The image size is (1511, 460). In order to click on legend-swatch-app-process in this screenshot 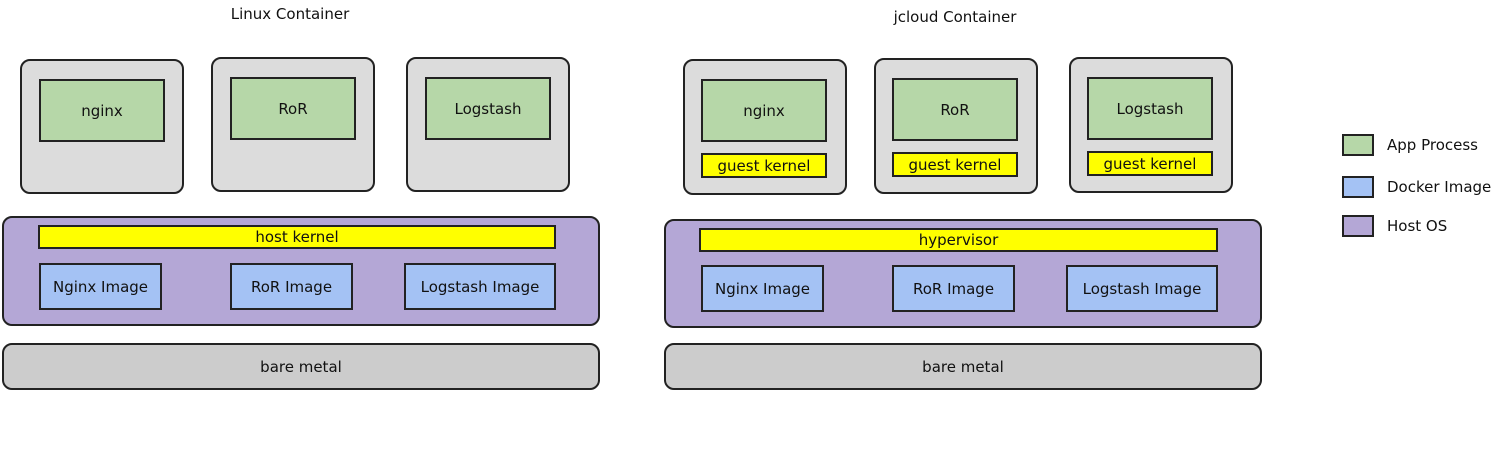, I will do `click(1358, 145)`.